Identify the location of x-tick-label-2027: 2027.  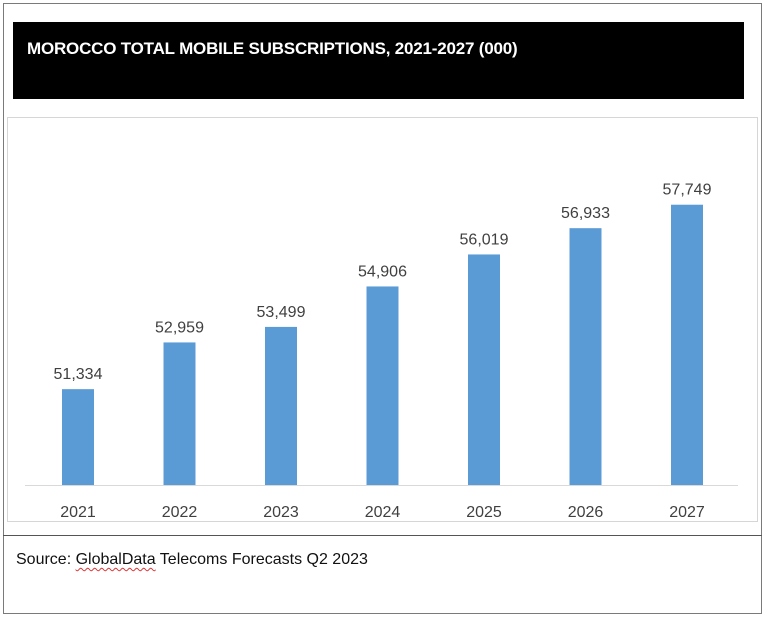
(687, 512).